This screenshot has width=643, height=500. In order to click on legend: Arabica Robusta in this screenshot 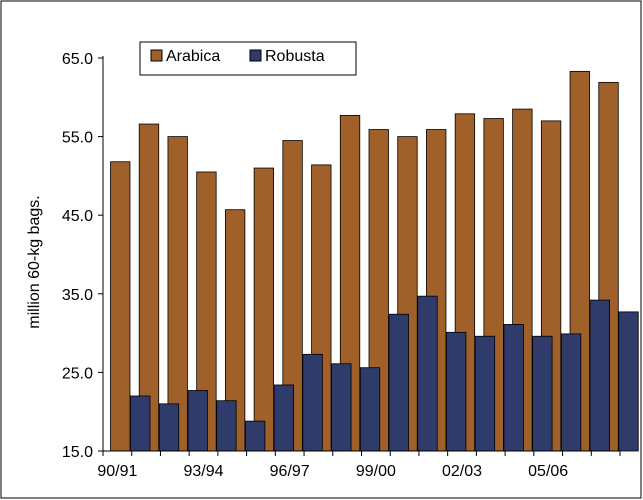, I will do `click(248, 58)`.